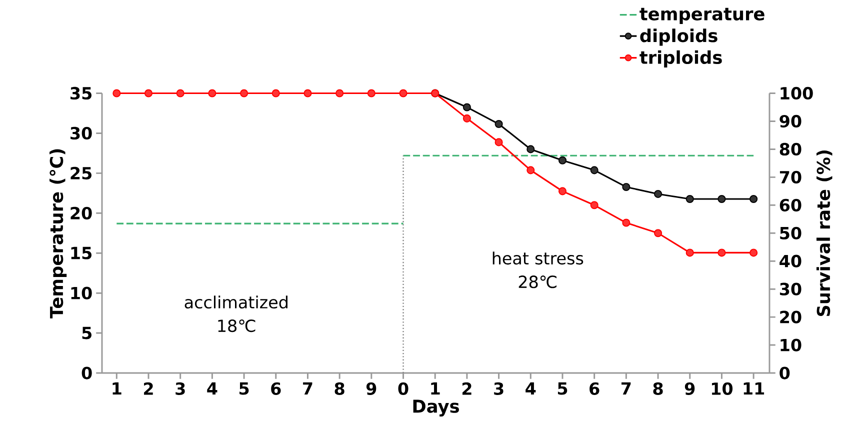  Describe the element at coordinates (791, 289) in the screenshot. I see `y2-tick-label: 30` at that location.